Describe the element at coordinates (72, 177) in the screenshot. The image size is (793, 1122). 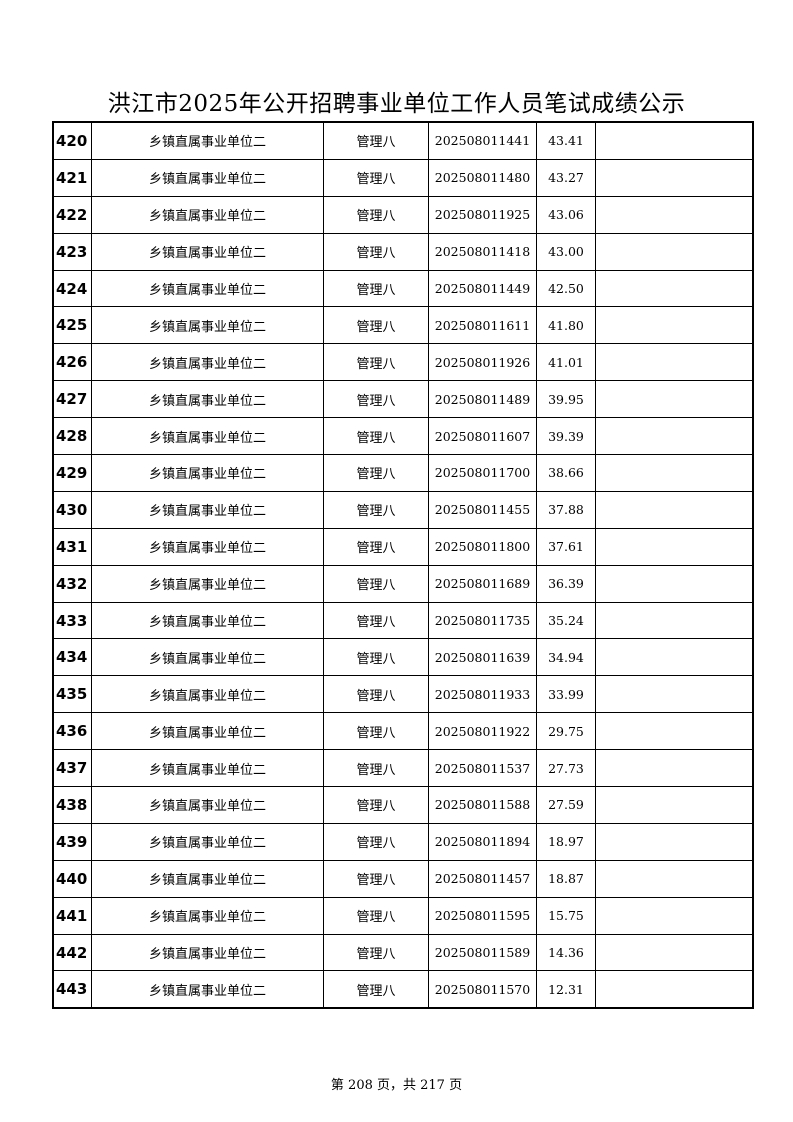
I see `row-number-cell: 421` at that location.